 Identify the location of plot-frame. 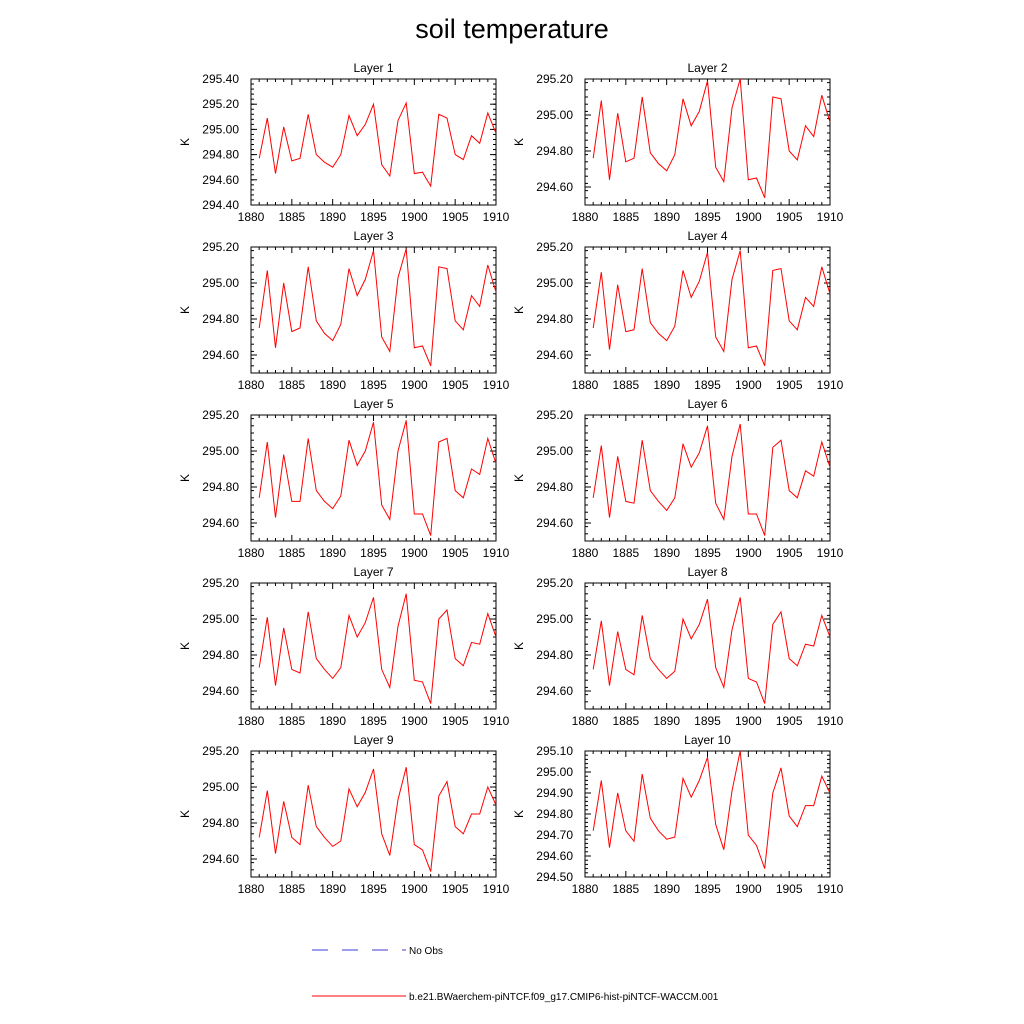
(373, 646).